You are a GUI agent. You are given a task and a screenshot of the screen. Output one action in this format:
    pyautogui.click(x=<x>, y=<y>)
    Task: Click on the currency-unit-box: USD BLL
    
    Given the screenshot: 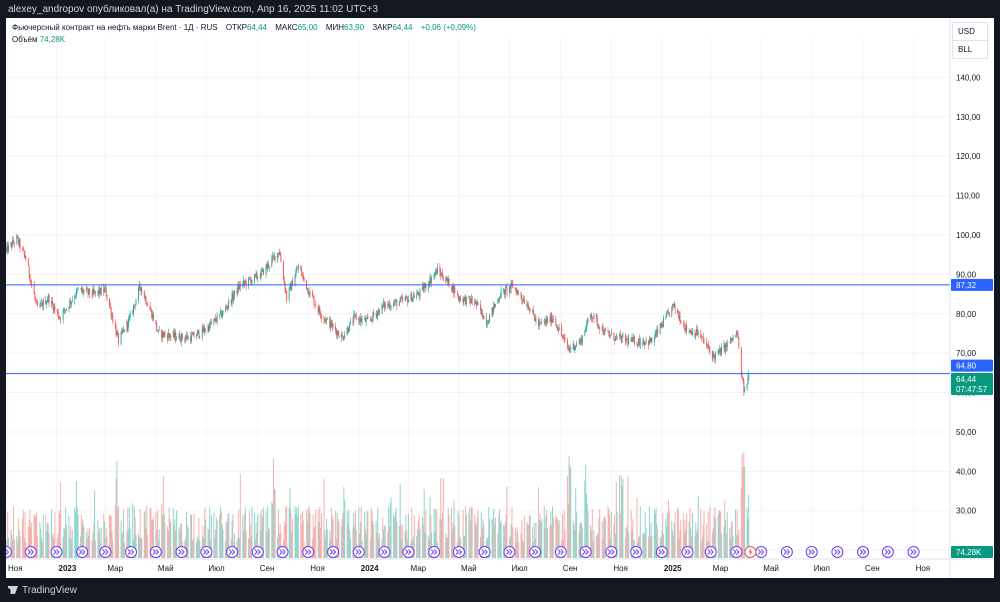 What is the action you would take?
    pyautogui.click(x=970, y=40)
    